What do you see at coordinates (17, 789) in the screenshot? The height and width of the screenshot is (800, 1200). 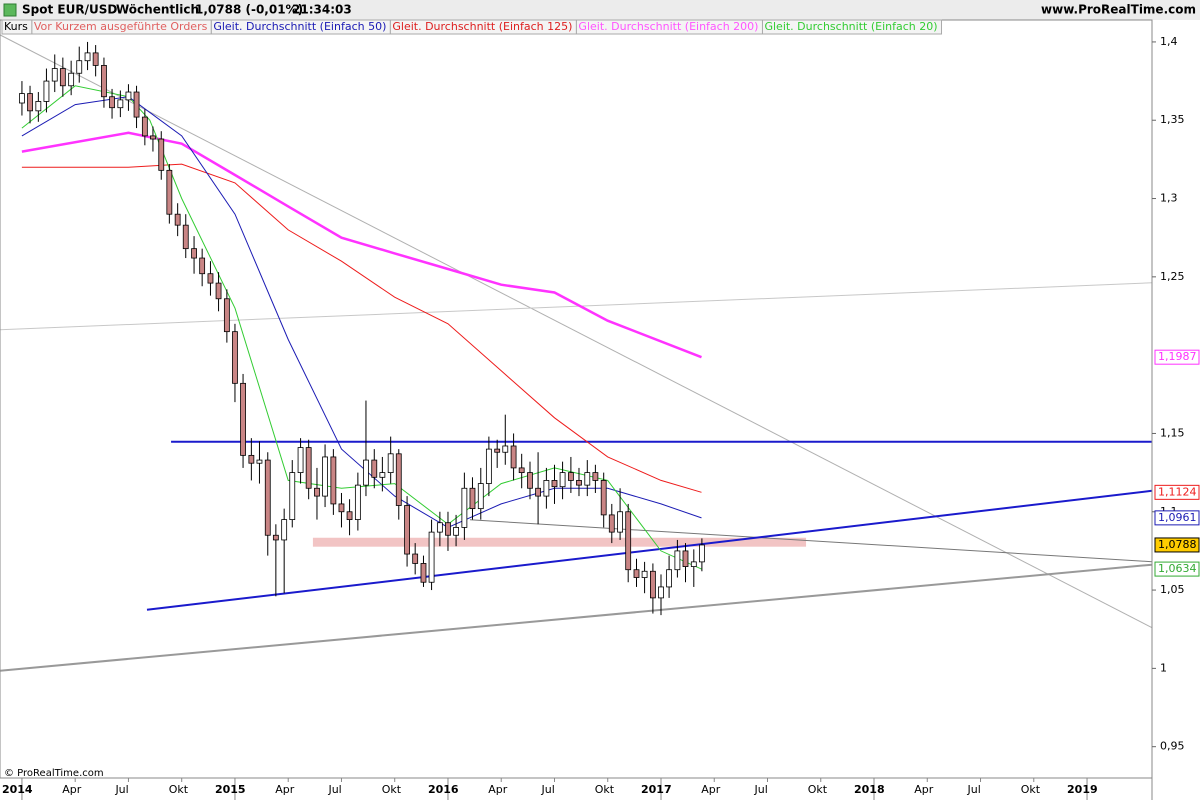 I see `x-tick-label: 2014` at bounding box center [17, 789].